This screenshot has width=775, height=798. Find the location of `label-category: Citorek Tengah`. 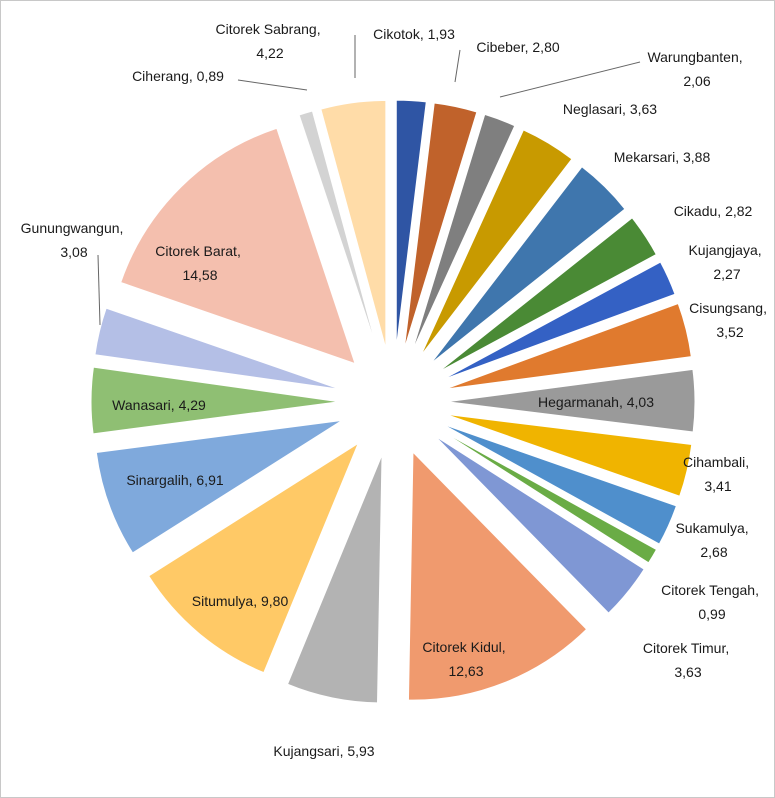

label-category: Citorek Tengah is located at coordinates (708, 590).